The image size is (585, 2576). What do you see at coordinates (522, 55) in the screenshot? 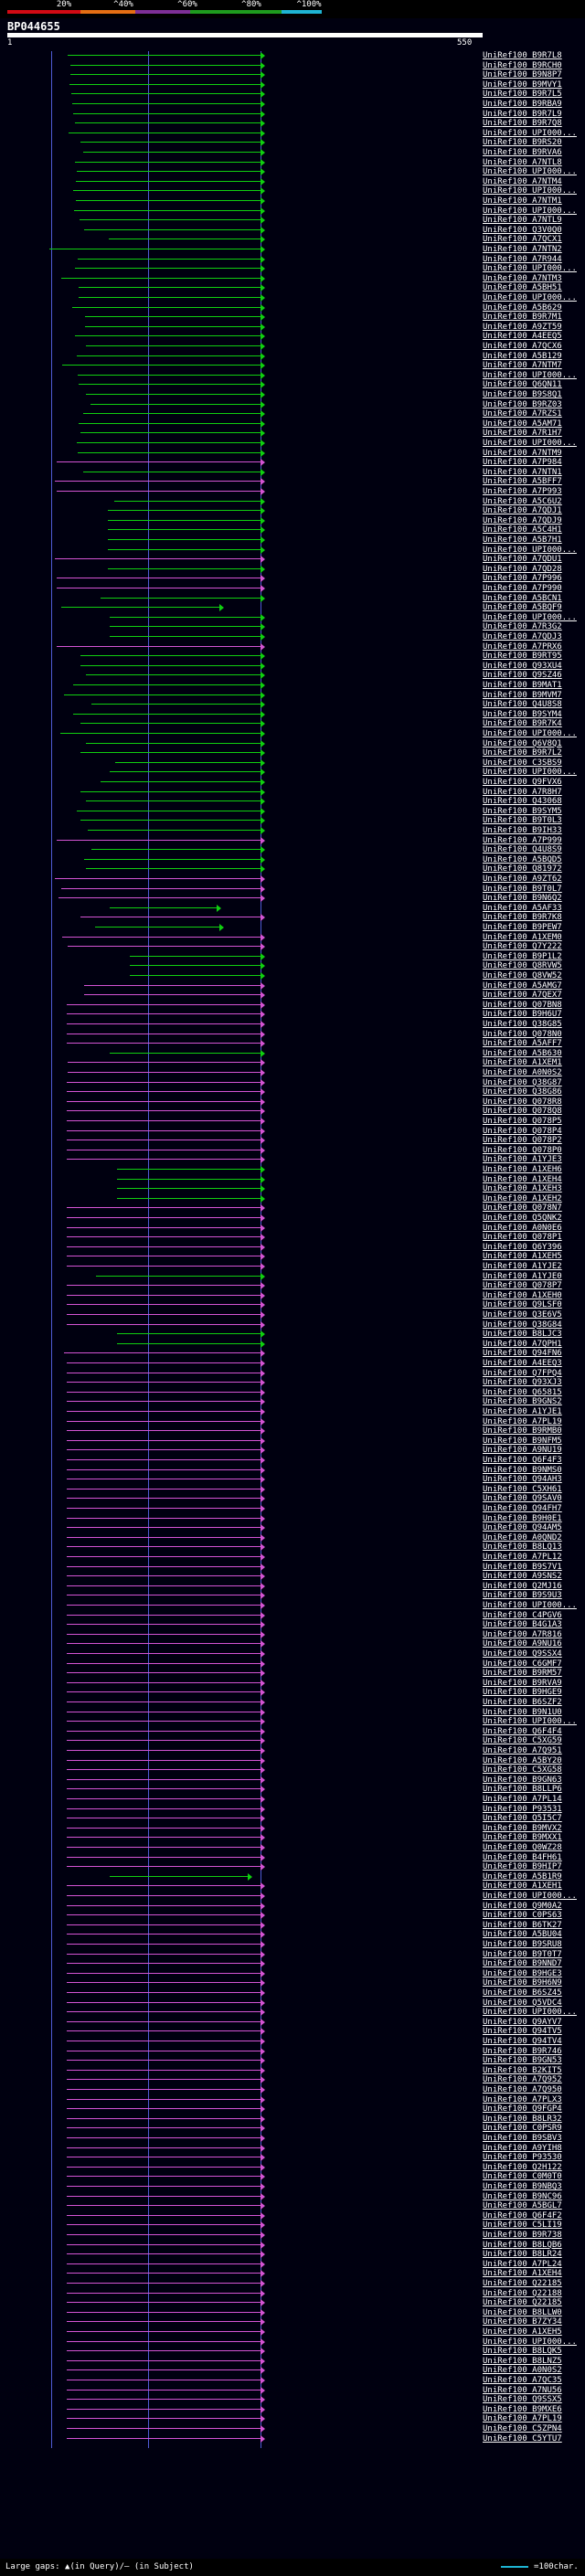
I see `hit-label-link: UniRef100_B9R7L8` at bounding box center [522, 55].